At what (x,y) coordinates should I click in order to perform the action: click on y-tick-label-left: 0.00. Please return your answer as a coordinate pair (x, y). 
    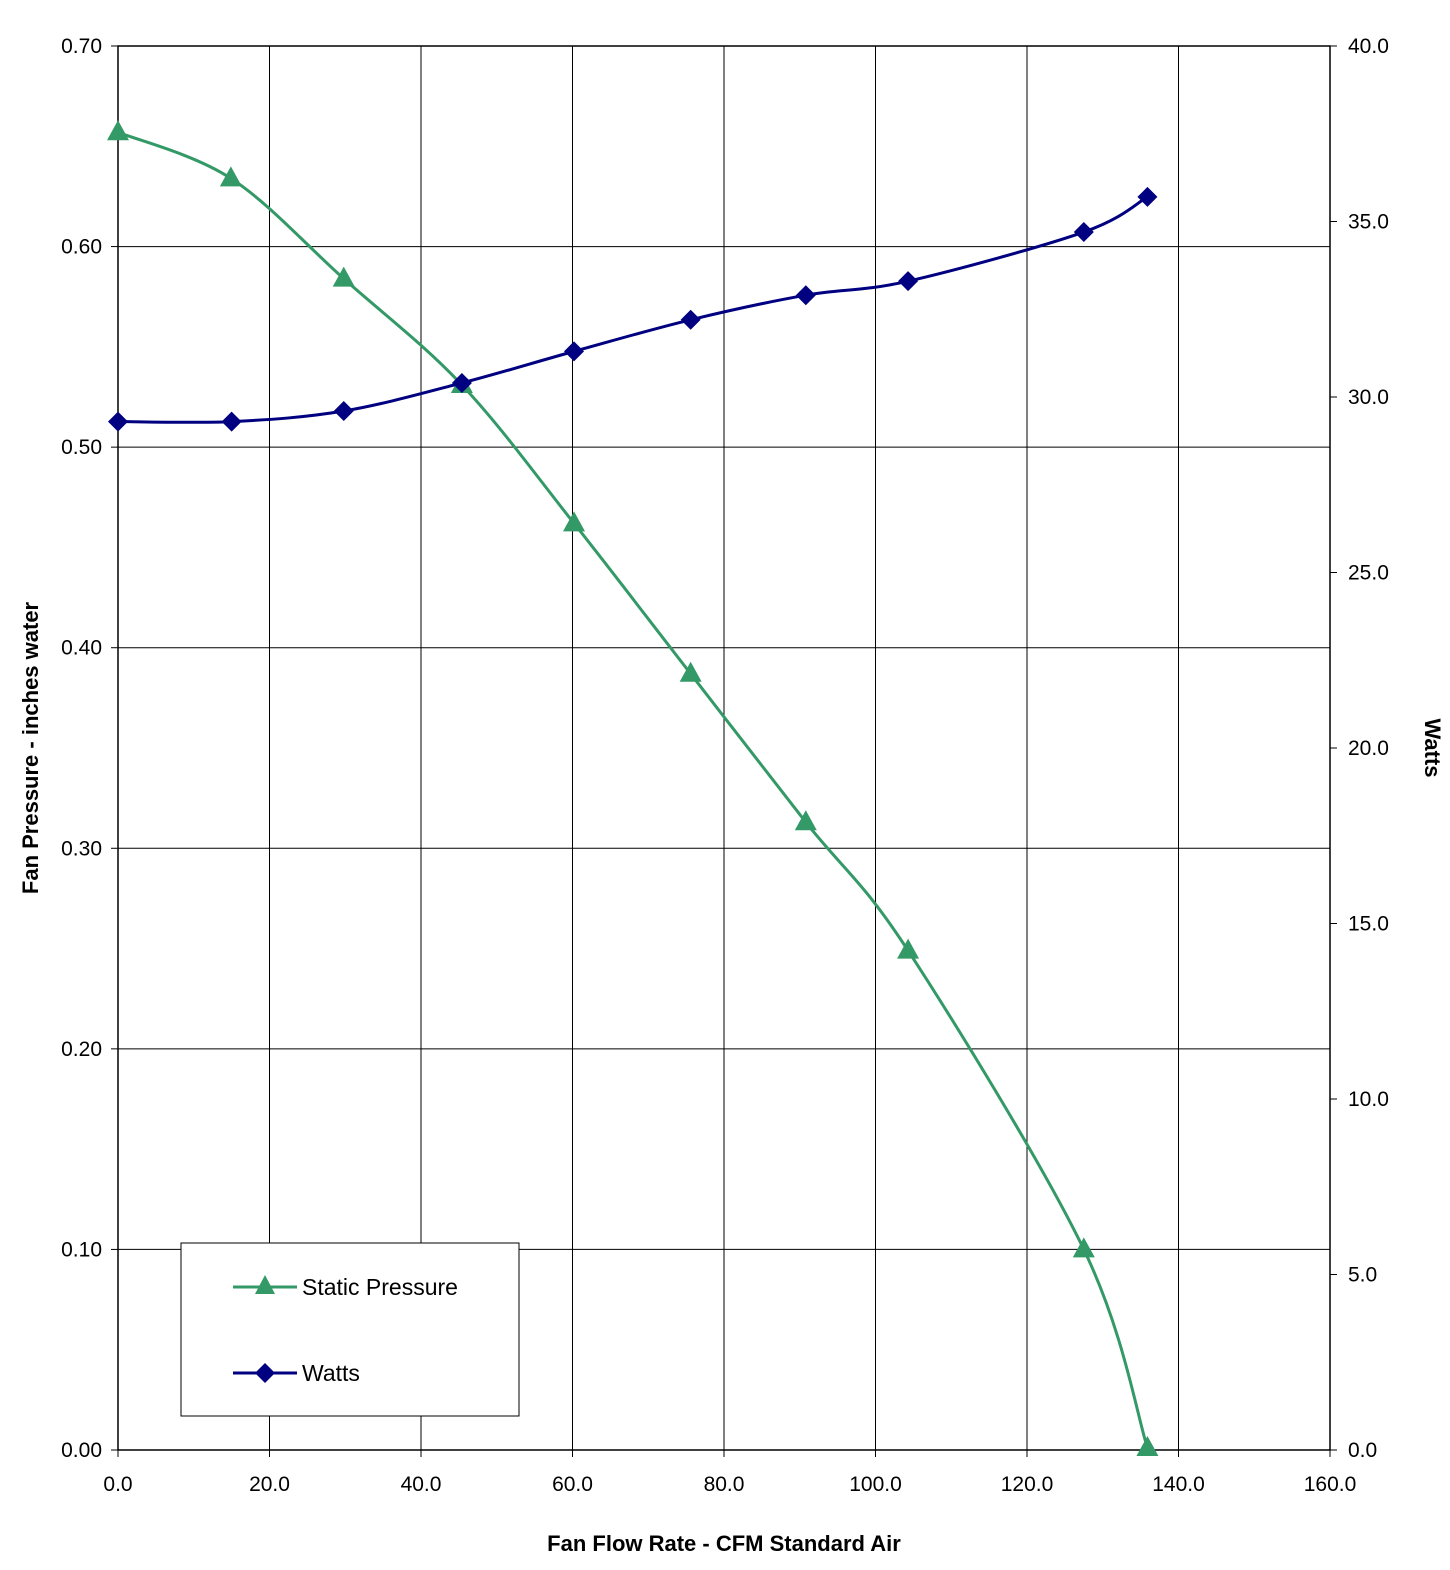
    Looking at the image, I should click on (81, 1450).